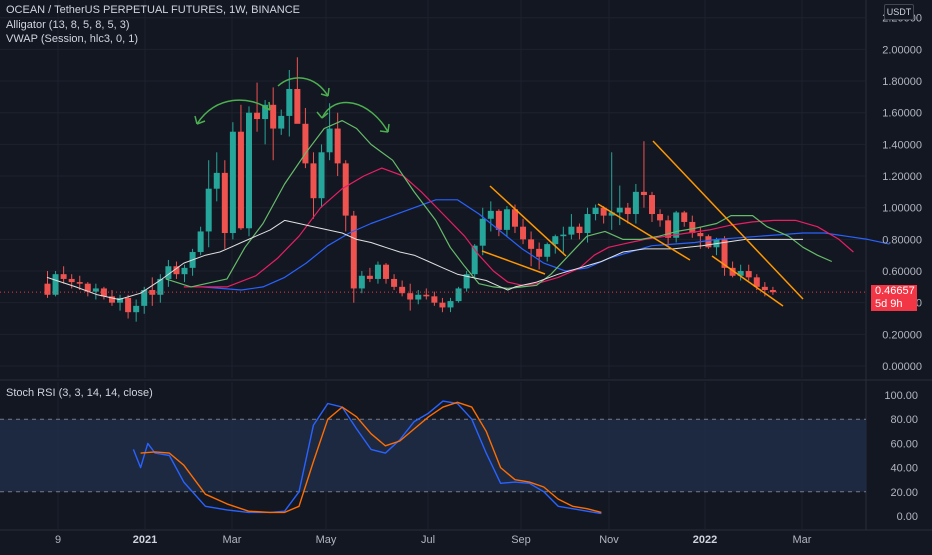  I want to click on time-tick-label: Jul, so click(428, 540).